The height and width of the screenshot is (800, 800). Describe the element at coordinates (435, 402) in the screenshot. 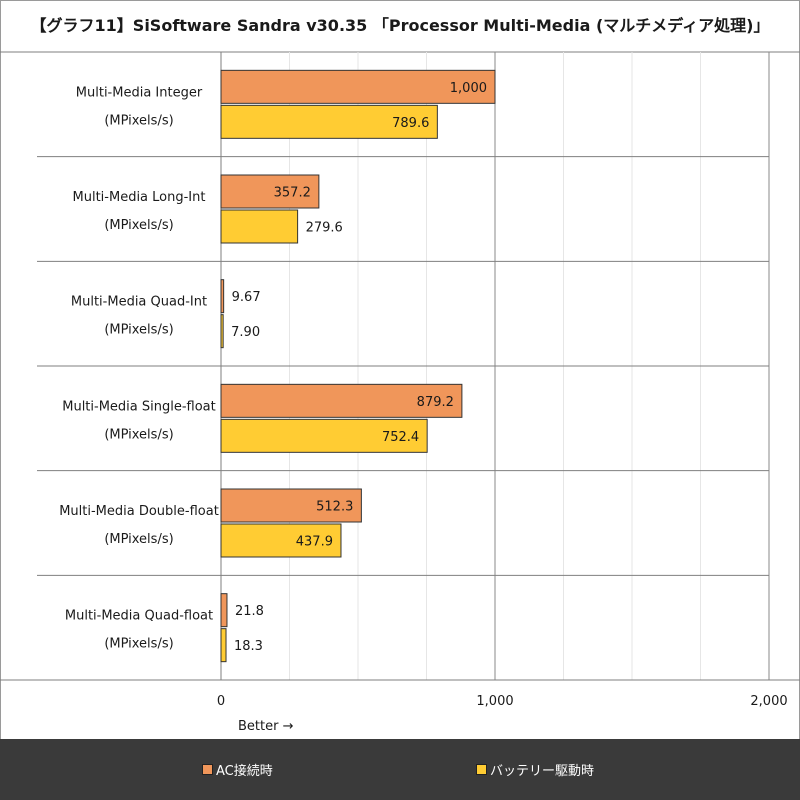

I see `data-label: 879.2` at that location.